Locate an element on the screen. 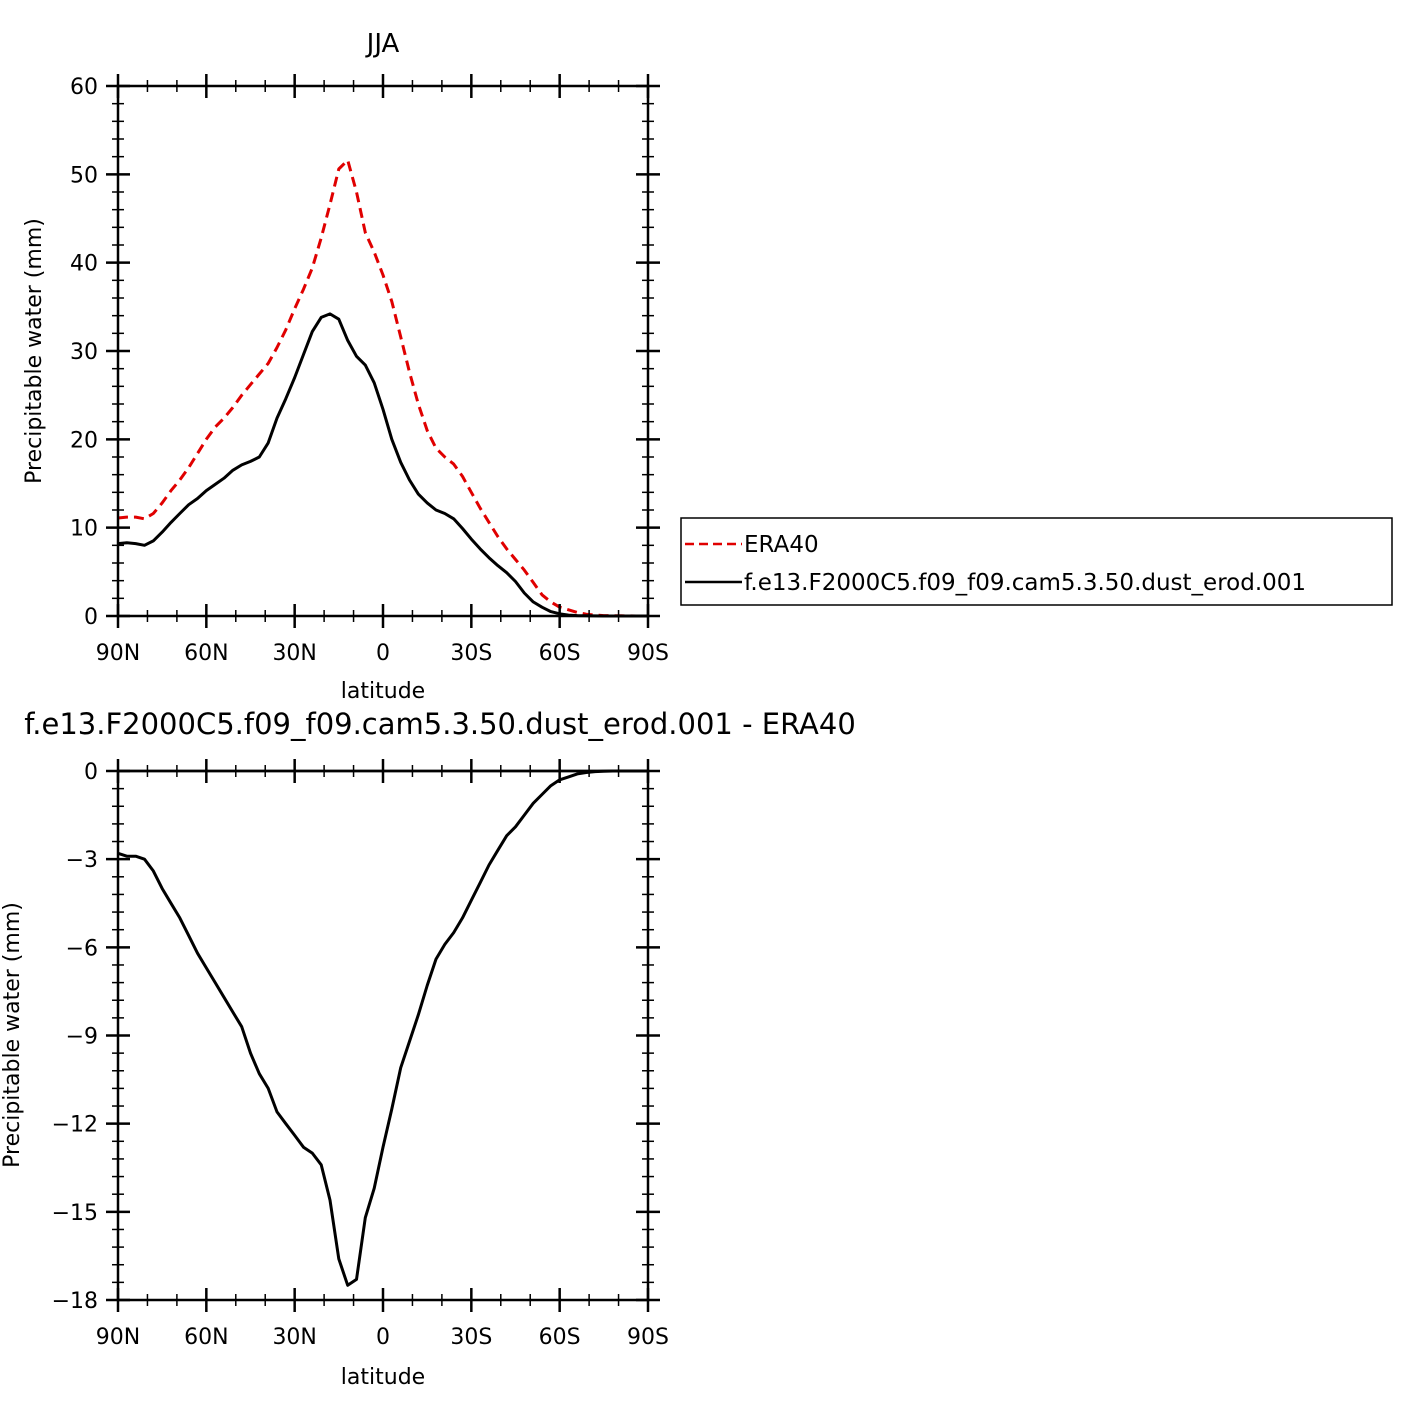 This screenshot has height=1413, width=1413. panel1-y-tick-label: 30 is located at coordinates (84, 352).